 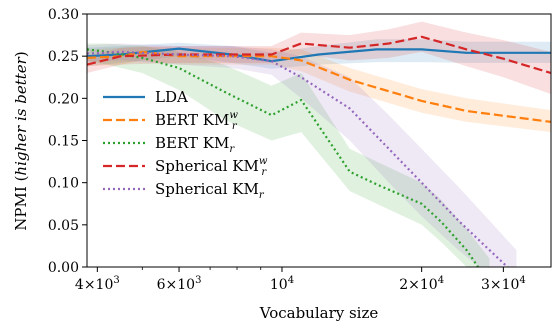 I want to click on legend-label-0: LDA, so click(x=171, y=97).